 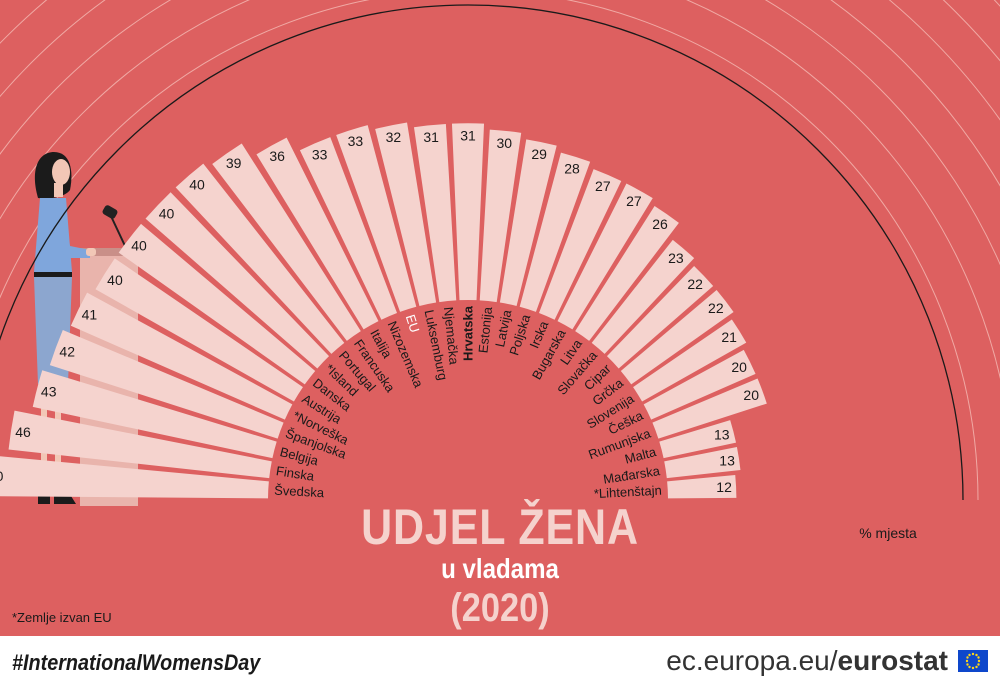 I want to click on chart-subtitle: u vladama, so click(x=500, y=568).